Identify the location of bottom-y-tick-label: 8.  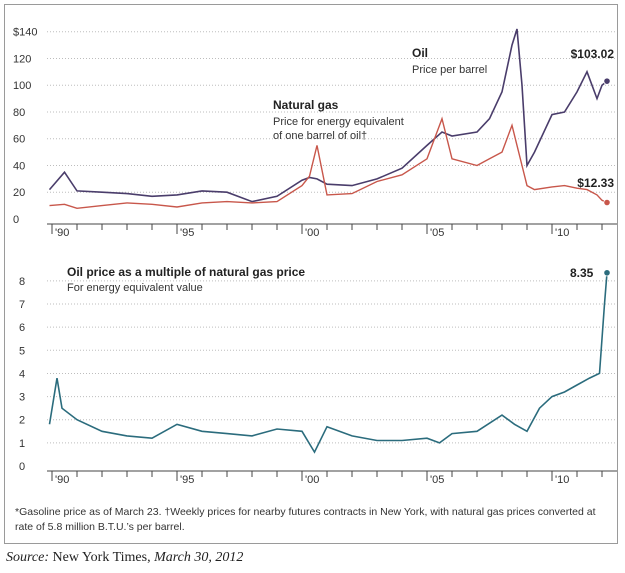
(22, 282).